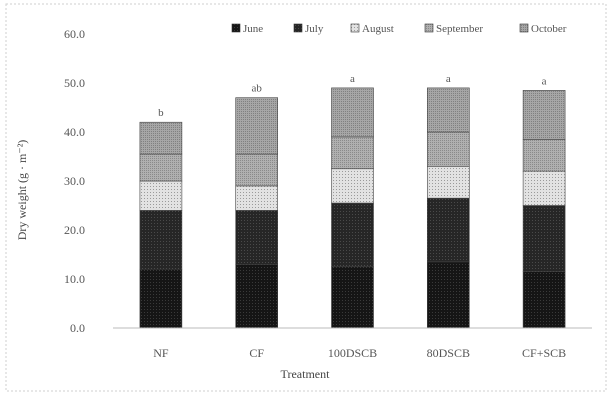 The height and width of the screenshot is (395, 611). Describe the element at coordinates (399, 29) in the screenshot. I see `legend: June July August September October` at that location.